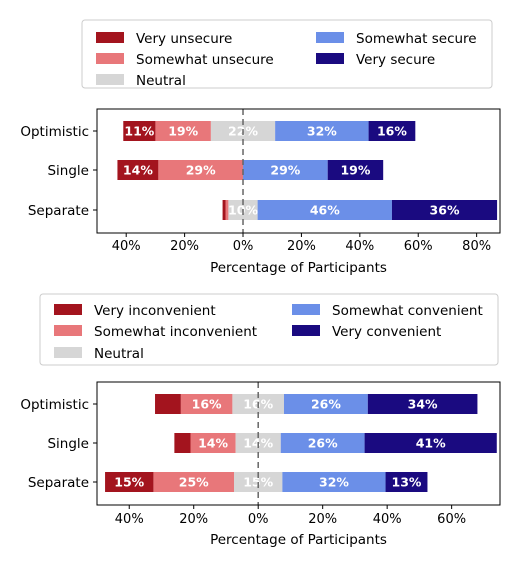 This screenshot has width=515, height=568. I want to click on legend-label: Somewhat convenient, so click(407, 311).